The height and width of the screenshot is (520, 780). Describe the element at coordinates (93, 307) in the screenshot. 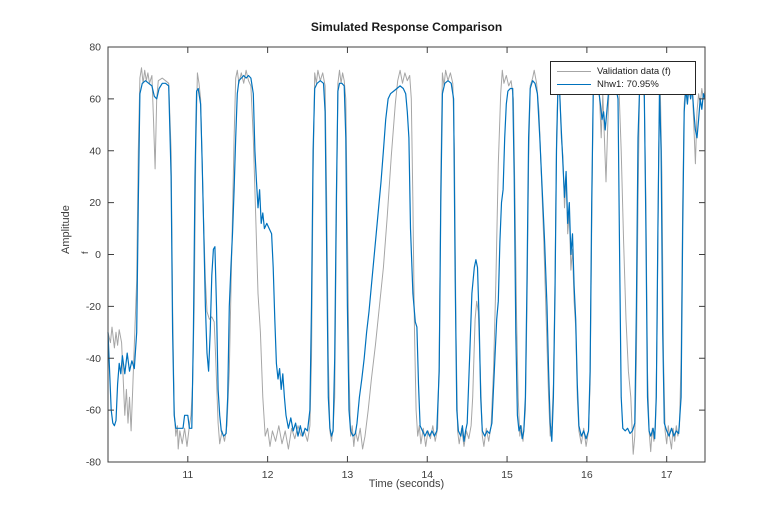

I see `y-tick-label: -20` at that location.